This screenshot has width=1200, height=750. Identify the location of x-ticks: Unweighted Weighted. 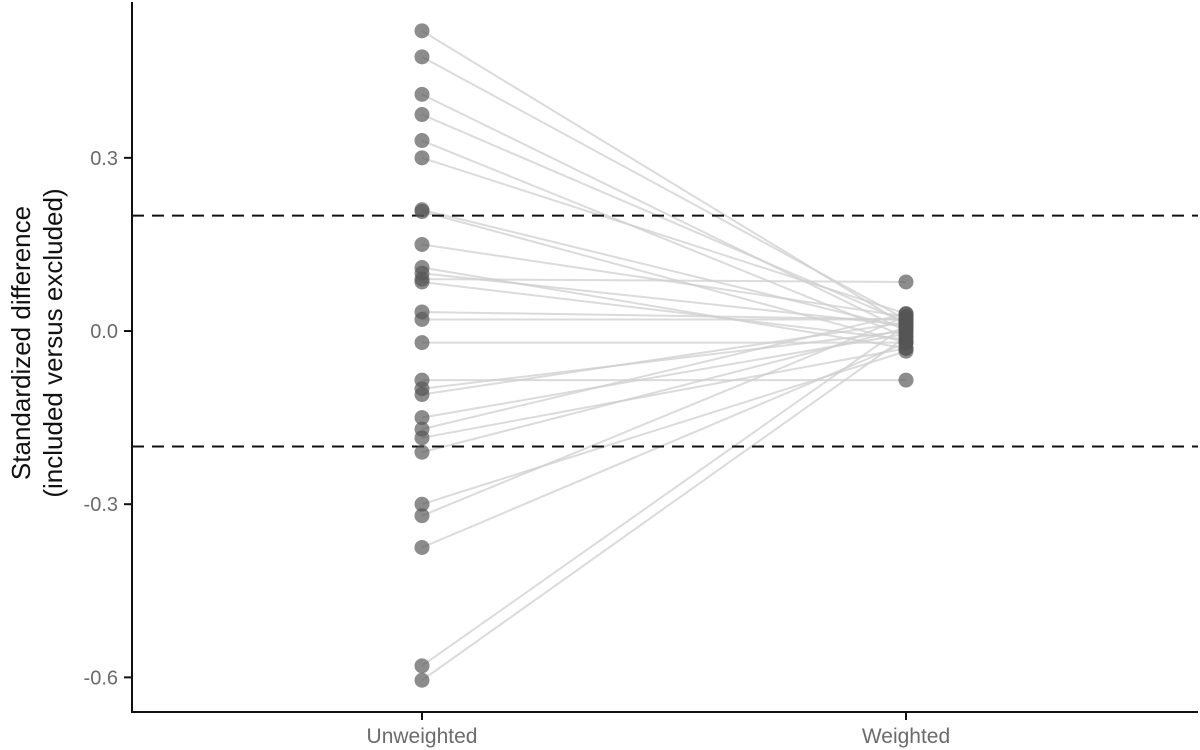
(658, 730).